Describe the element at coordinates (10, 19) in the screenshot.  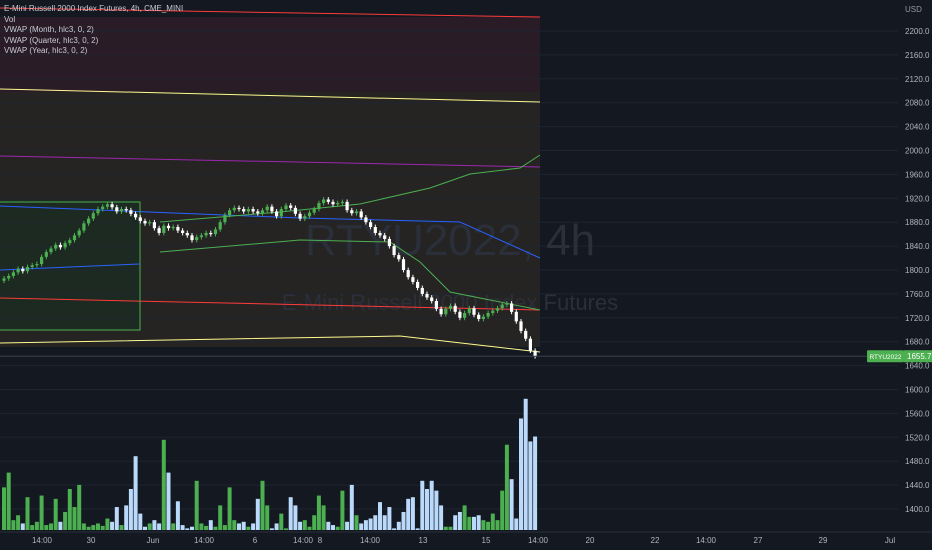
I see `indicator-volume: Vol` at that location.